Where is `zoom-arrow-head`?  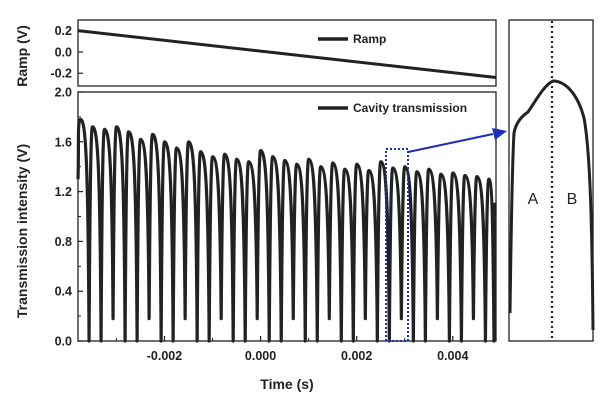 zoom-arrow-head is located at coordinates (499, 134).